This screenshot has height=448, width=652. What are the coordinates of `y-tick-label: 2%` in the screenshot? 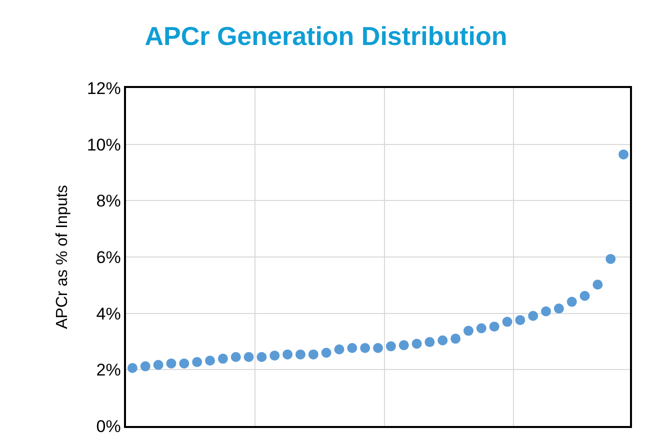 It's located at (108, 370).